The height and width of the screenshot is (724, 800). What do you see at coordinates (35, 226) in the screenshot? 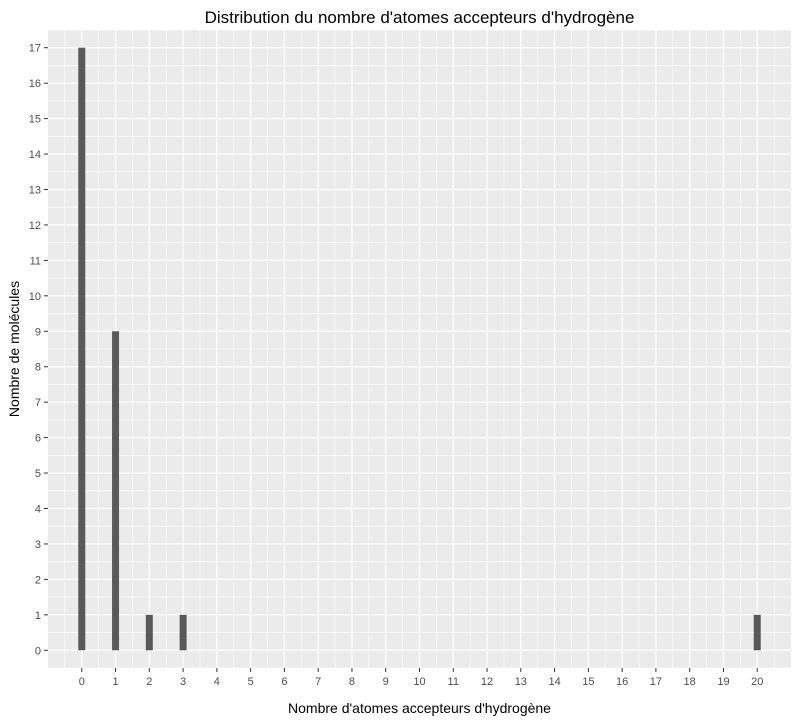
I see `y-tick-label: 12` at bounding box center [35, 226].